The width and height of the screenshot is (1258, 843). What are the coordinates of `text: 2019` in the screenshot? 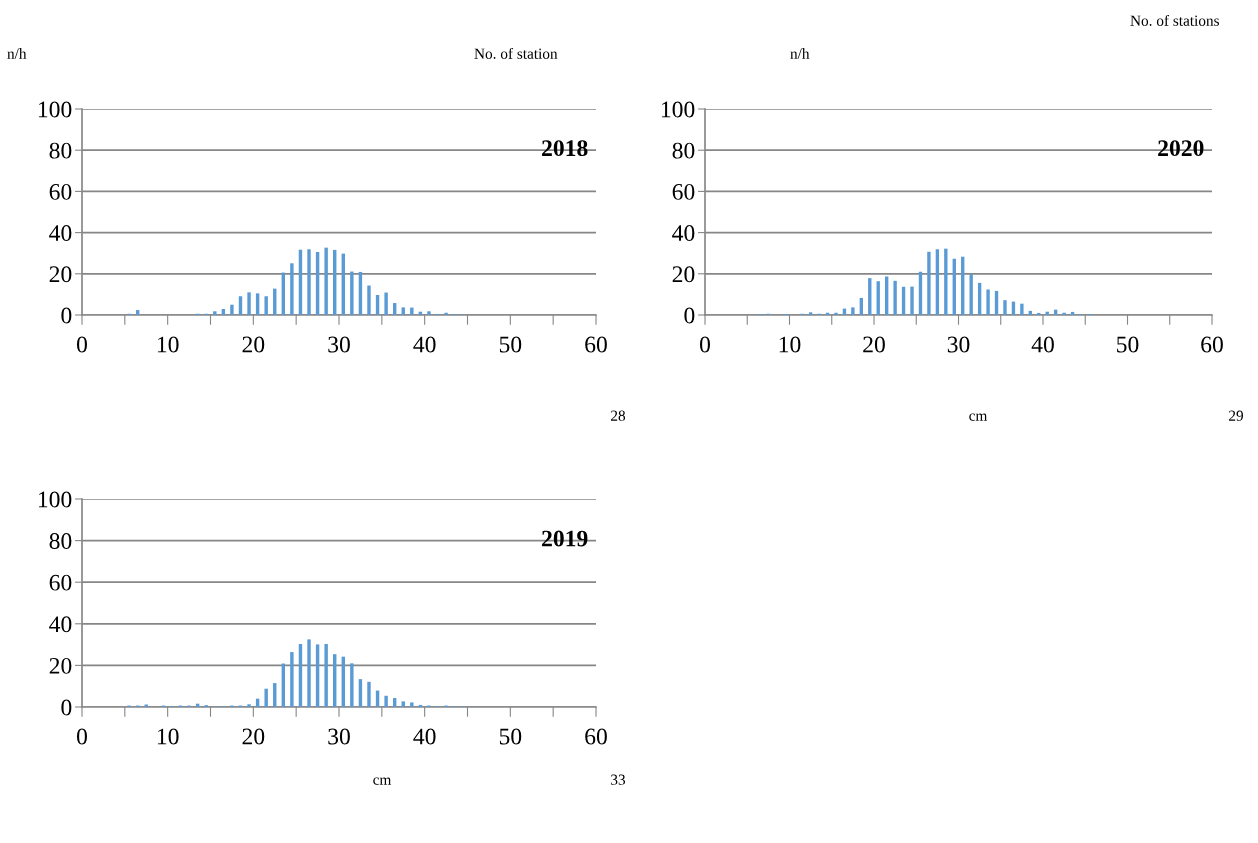 It's located at (565, 538).